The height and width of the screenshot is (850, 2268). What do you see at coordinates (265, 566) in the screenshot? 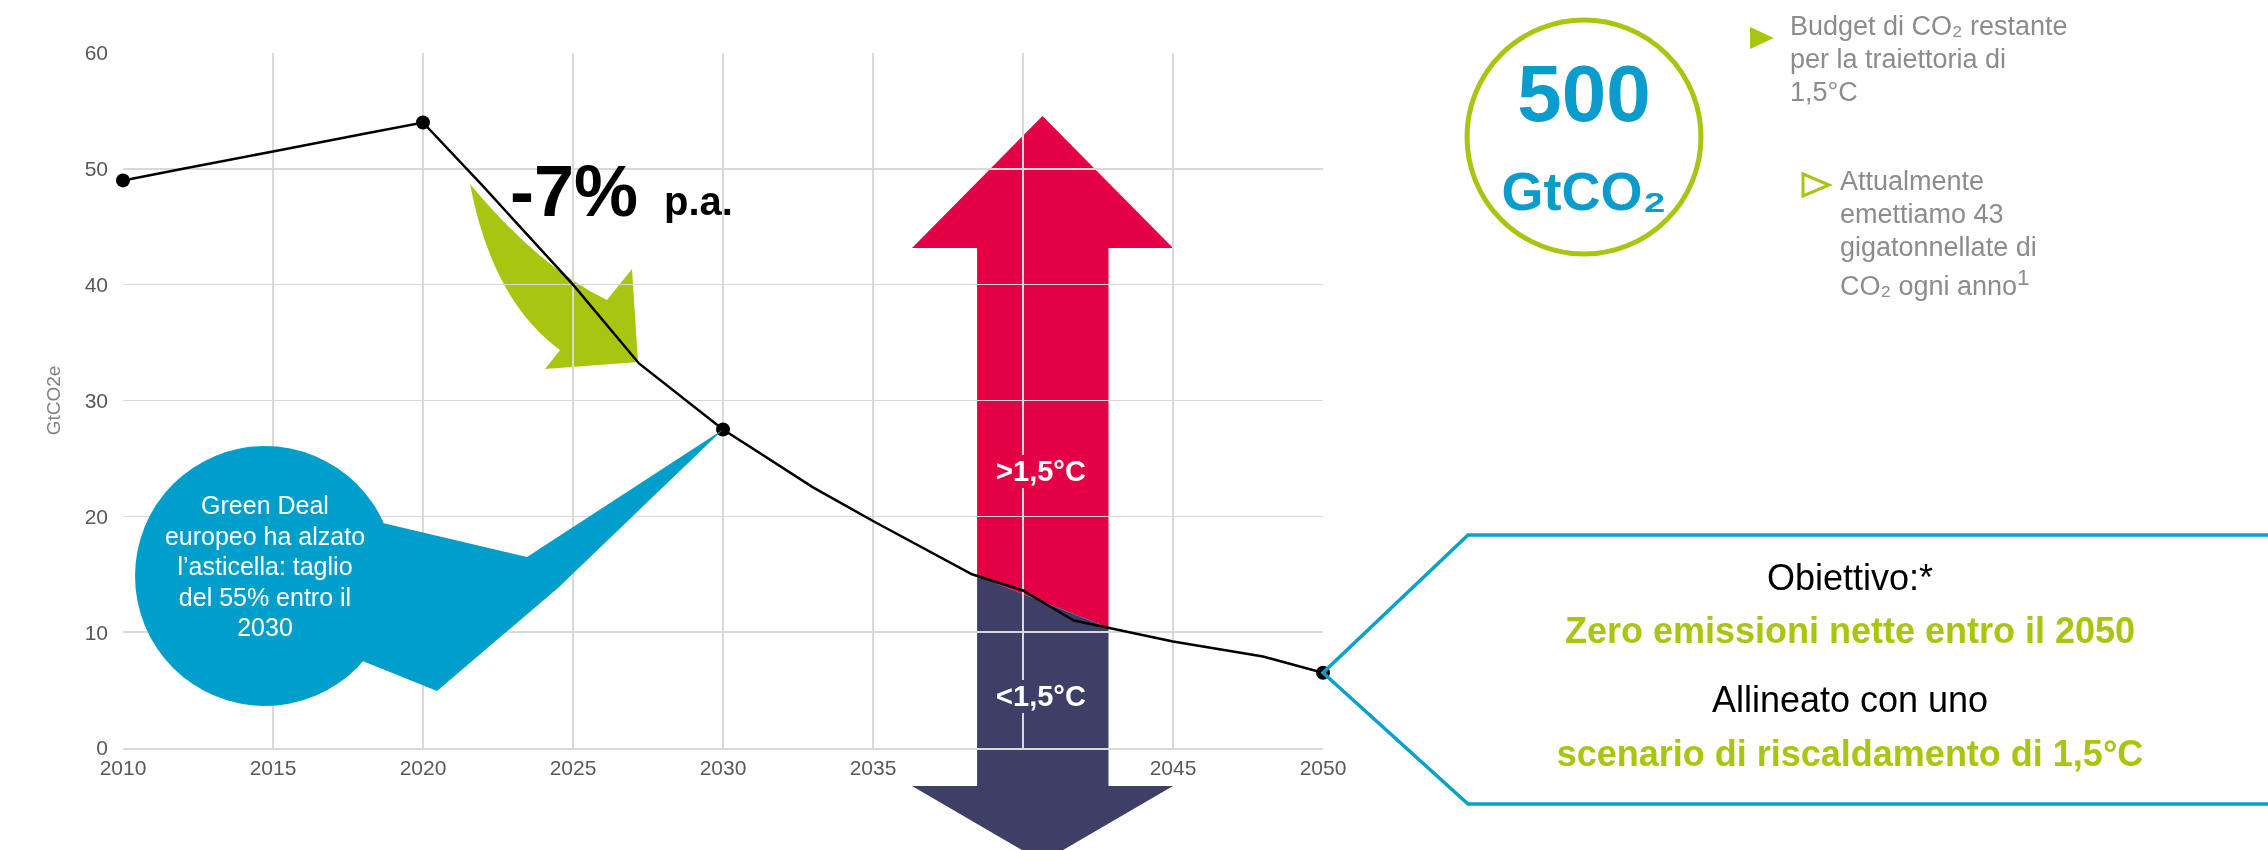
I see `annotation: Green Deal europeo ha alzato l’asticella: taglio del 55% entro il 2030` at bounding box center [265, 566].